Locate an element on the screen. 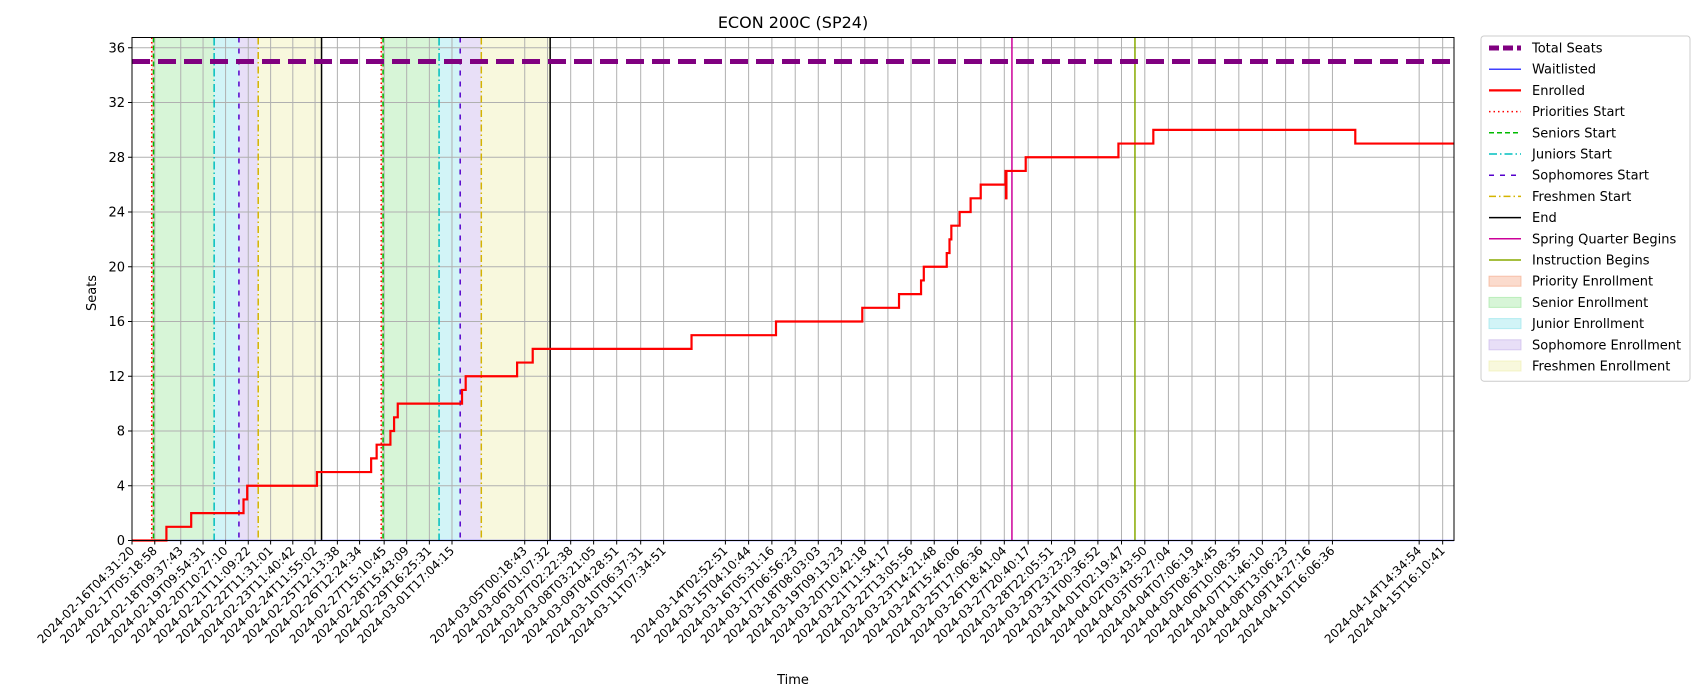  junior-enrollment-legend-swatch is located at coordinates (1505, 324).